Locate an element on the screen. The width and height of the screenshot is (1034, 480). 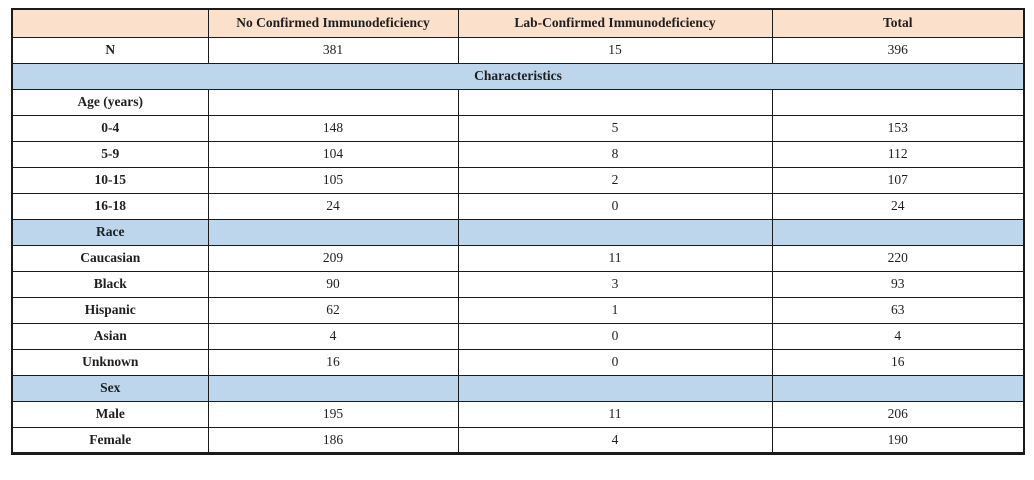
value-cell: 1 is located at coordinates (615, 310).